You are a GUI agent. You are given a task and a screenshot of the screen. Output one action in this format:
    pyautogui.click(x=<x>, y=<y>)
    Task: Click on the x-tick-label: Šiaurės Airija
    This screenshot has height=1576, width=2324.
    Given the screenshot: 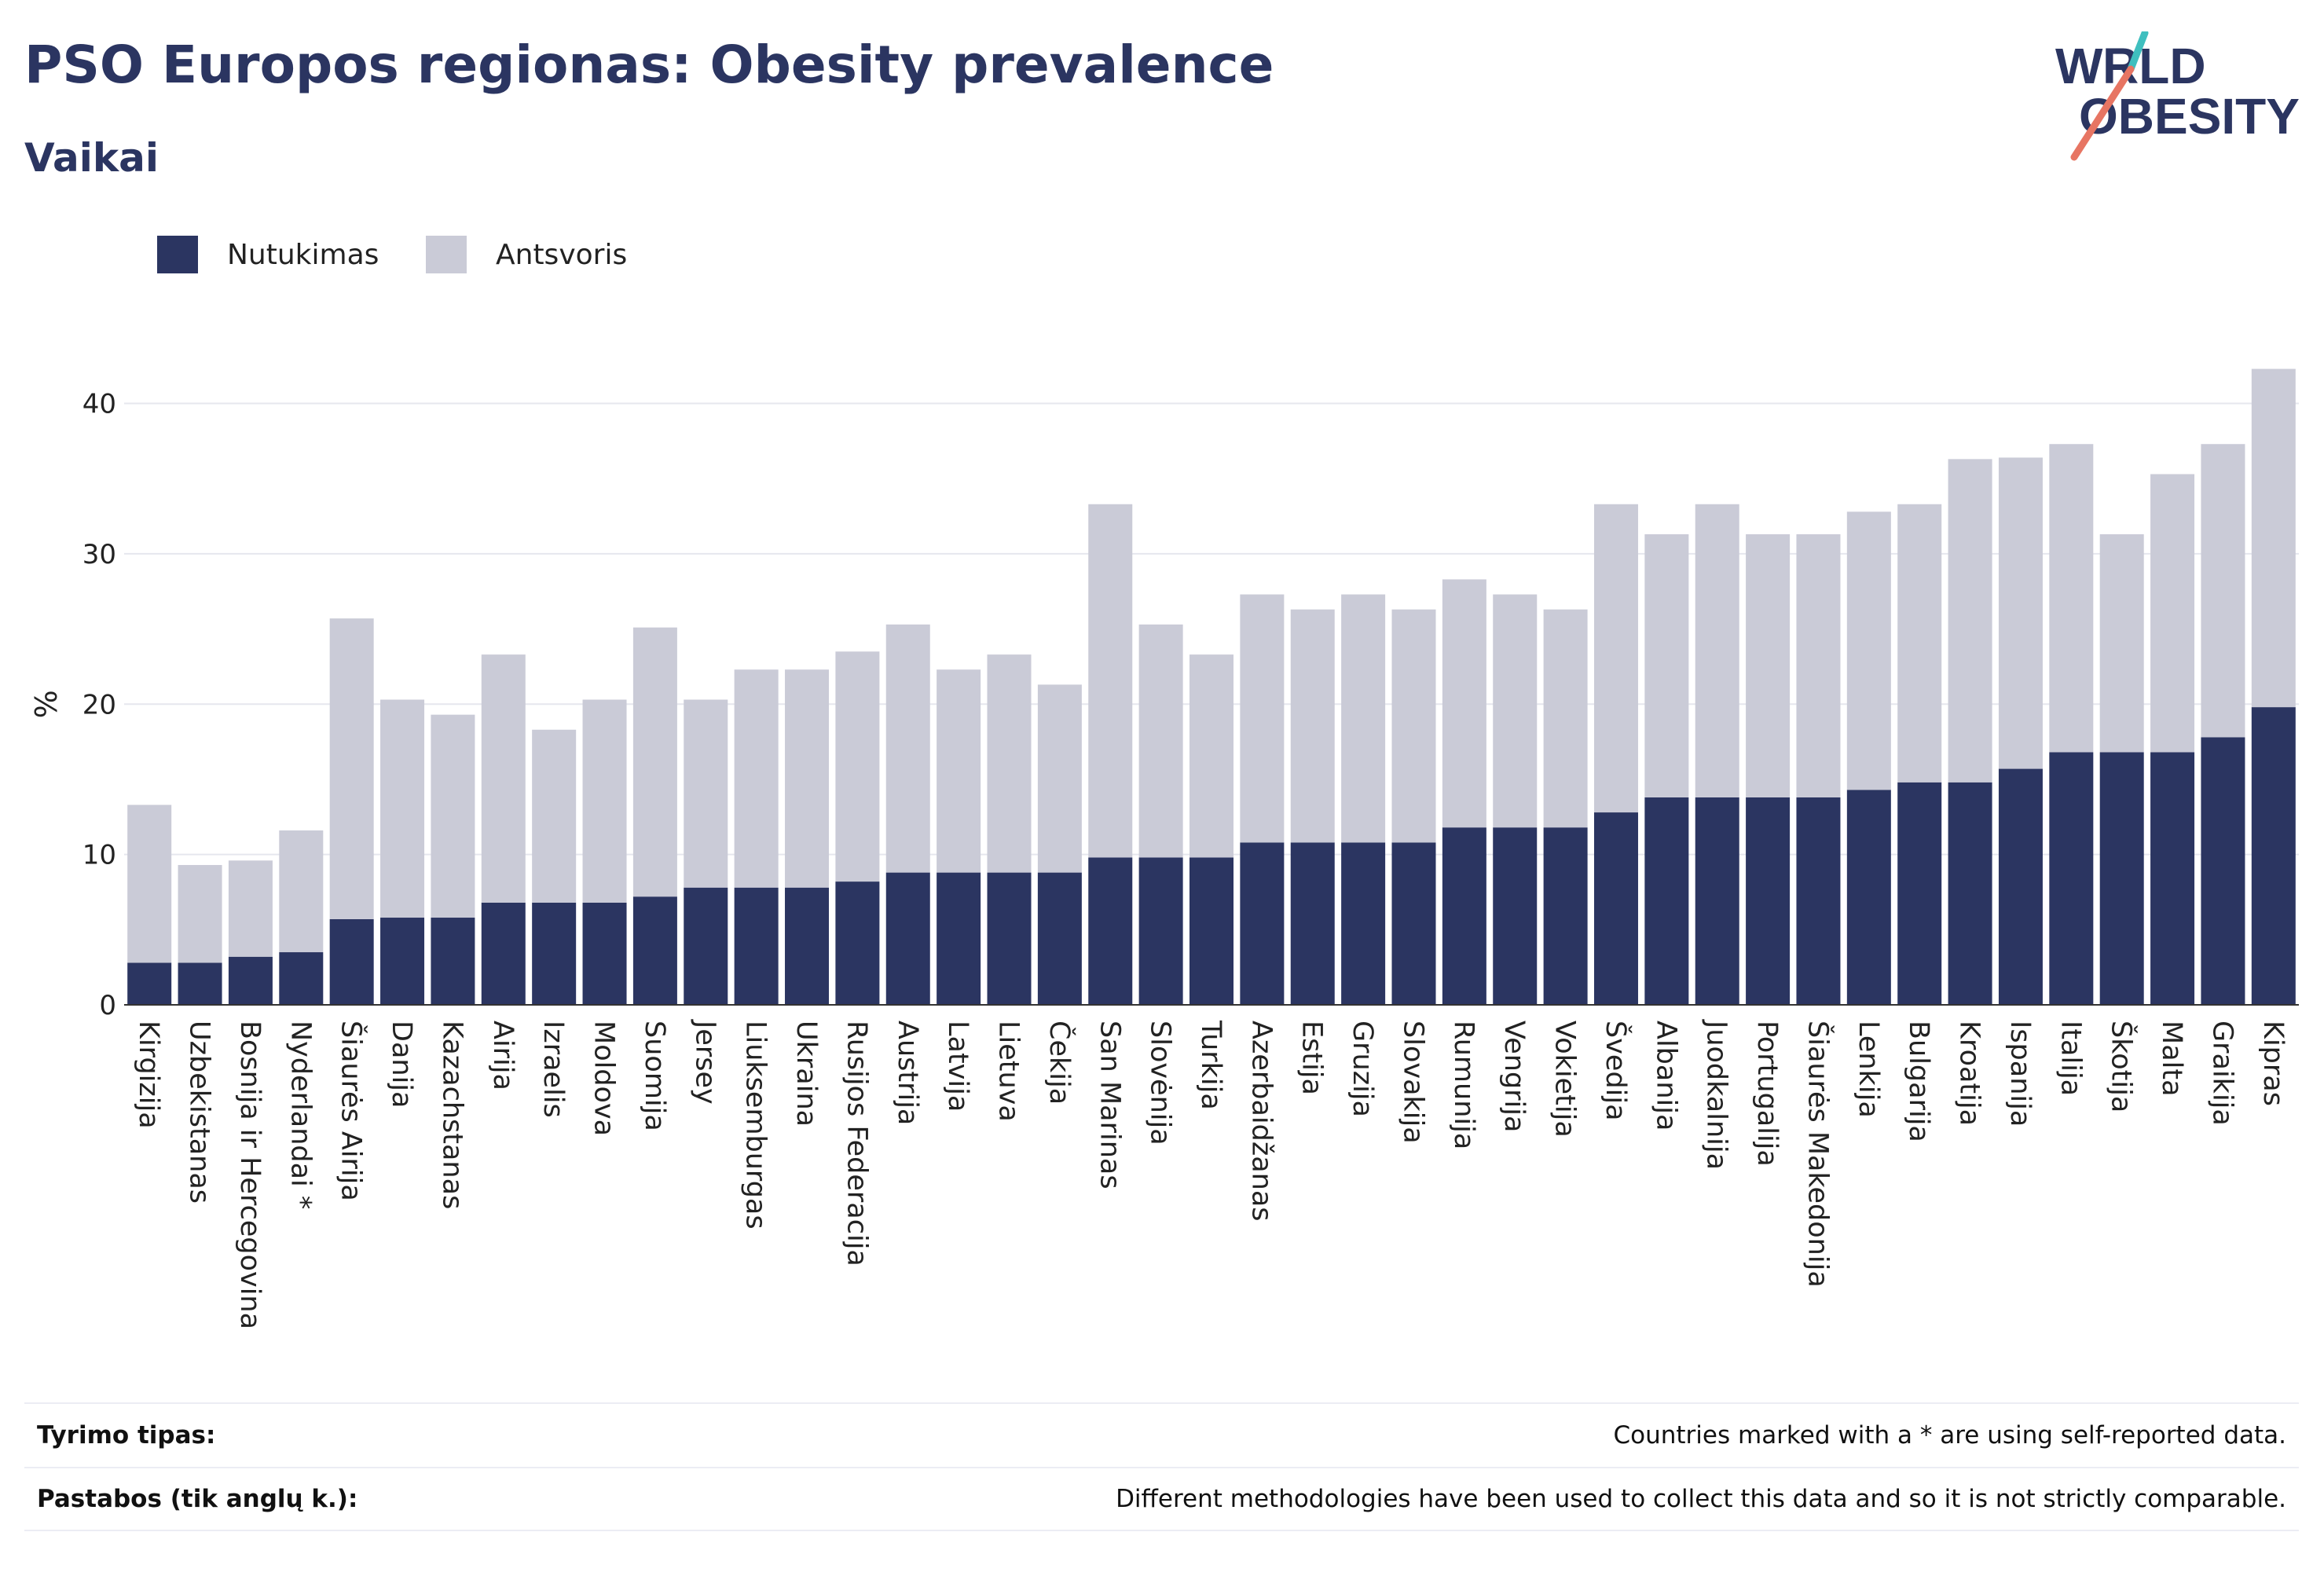 What is the action you would take?
    pyautogui.click(x=351, y=1111)
    